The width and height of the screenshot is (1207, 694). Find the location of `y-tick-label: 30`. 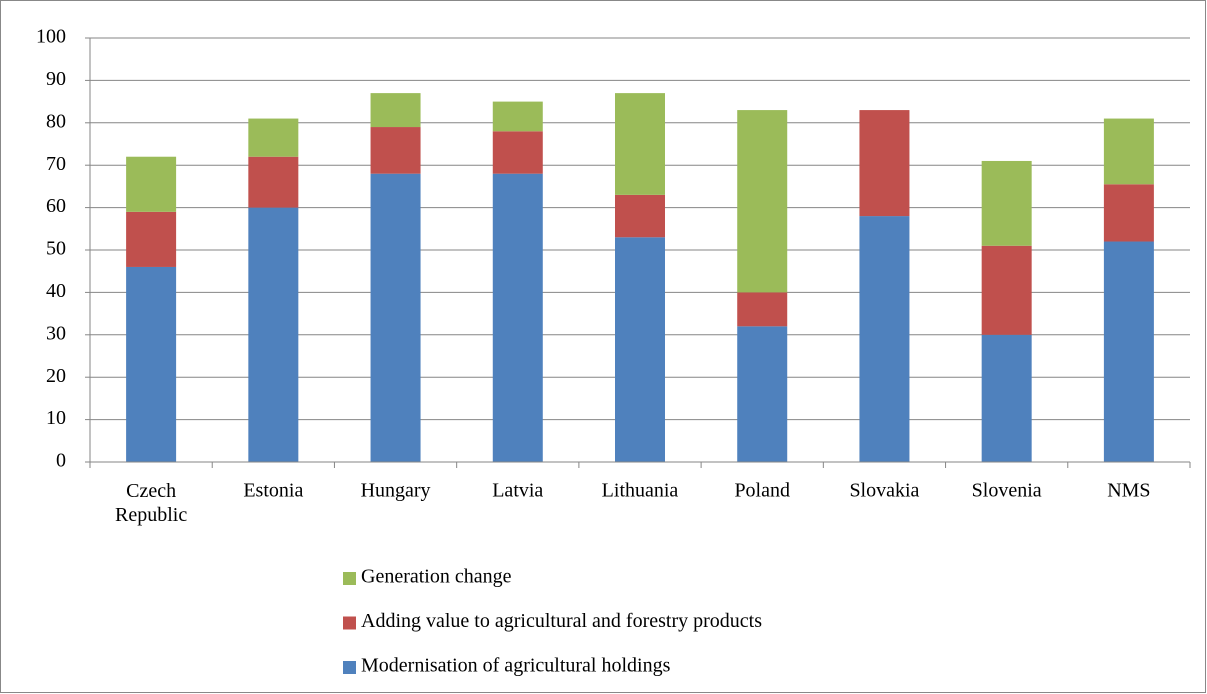

y-tick-label: 30 is located at coordinates (56, 333).